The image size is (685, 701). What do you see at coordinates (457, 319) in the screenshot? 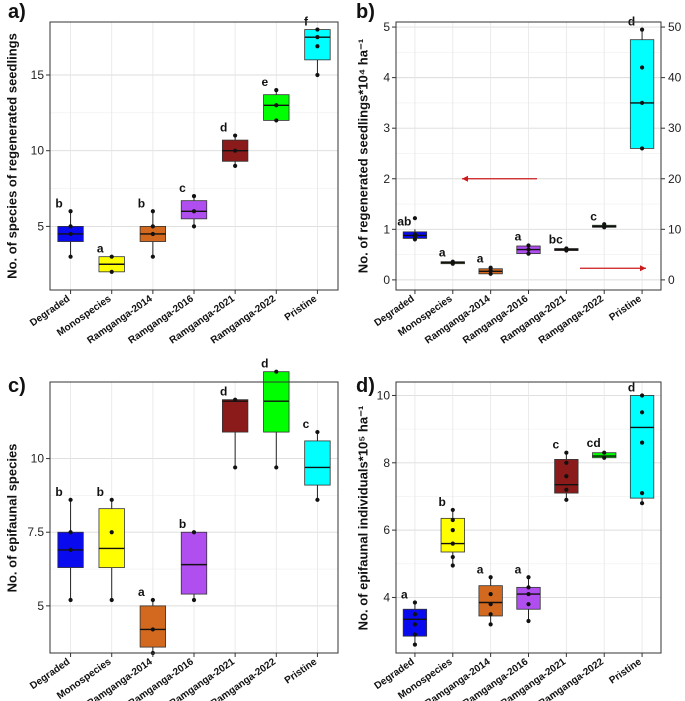
I see `x-tick-label: Ramganga-2014` at bounding box center [457, 319].